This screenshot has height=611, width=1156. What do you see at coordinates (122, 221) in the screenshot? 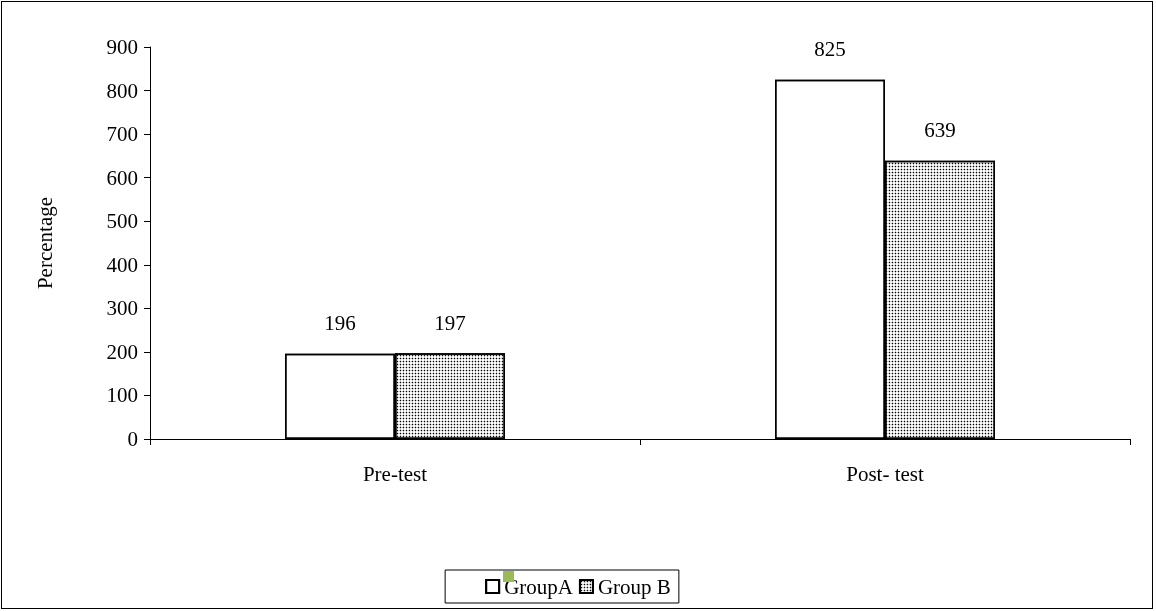
I see `y-tick-label: 500` at bounding box center [122, 221].